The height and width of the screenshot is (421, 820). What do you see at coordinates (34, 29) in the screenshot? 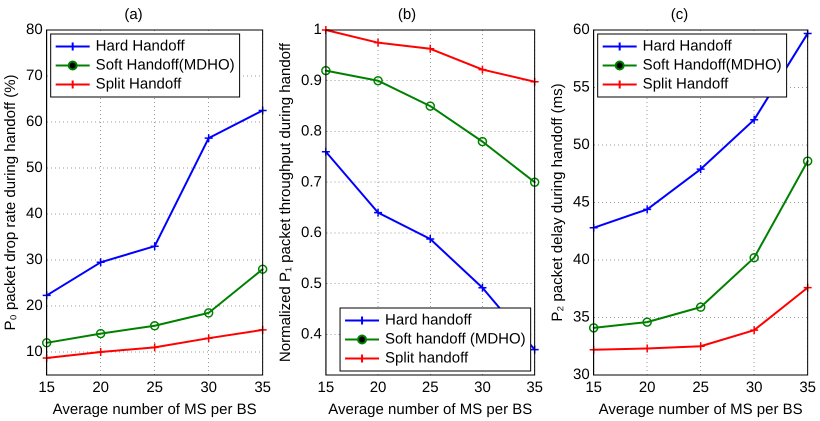
I see `y-tick-label: 80` at bounding box center [34, 29].